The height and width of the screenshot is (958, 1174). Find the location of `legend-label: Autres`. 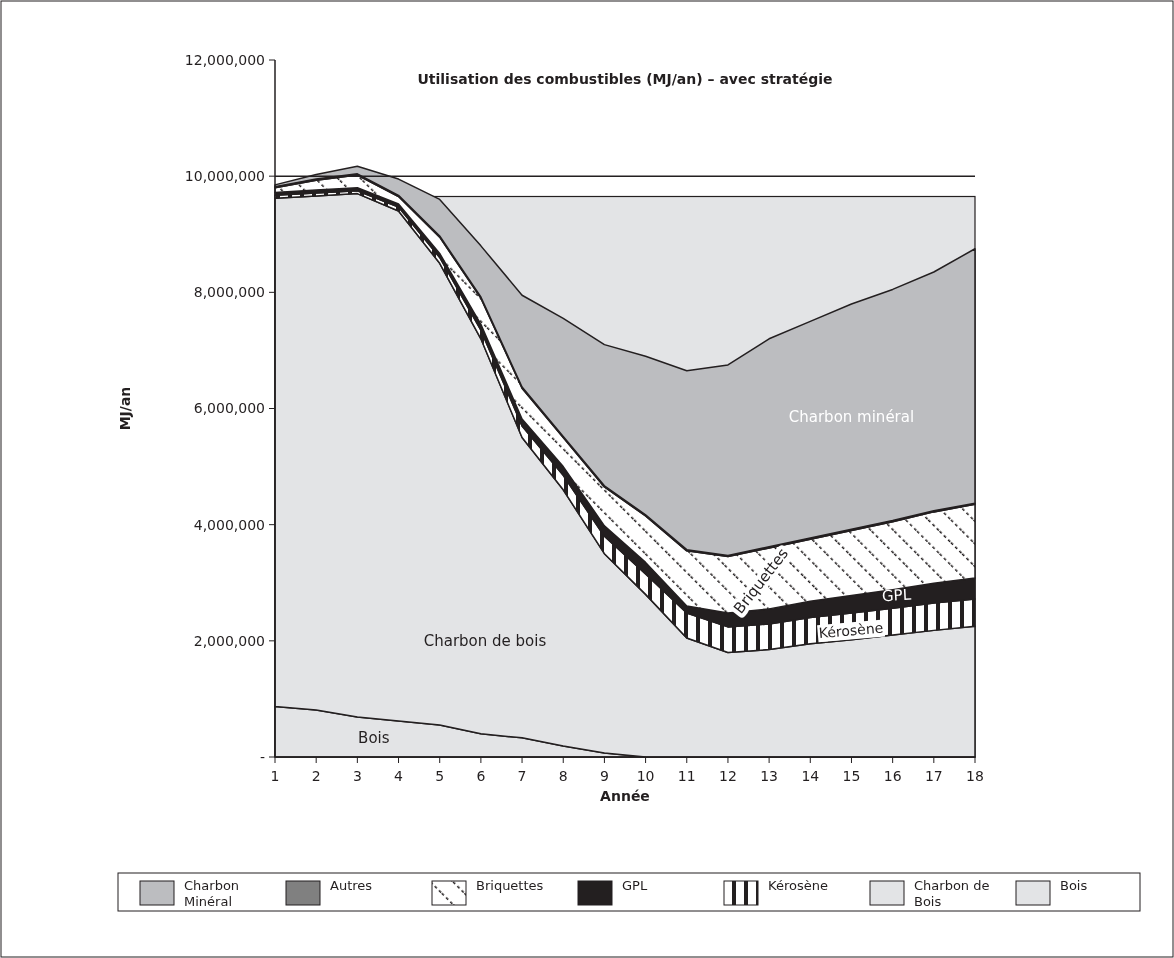

legend-label: Autres is located at coordinates (351, 885).